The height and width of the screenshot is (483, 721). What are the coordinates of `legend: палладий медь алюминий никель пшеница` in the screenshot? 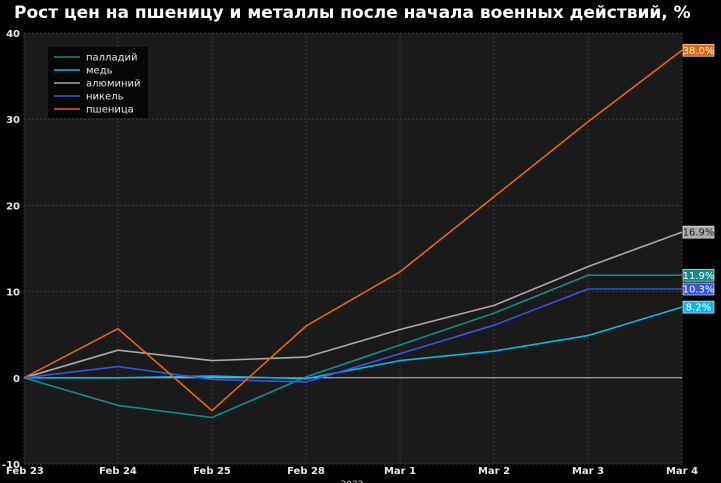 It's located at (98, 82).